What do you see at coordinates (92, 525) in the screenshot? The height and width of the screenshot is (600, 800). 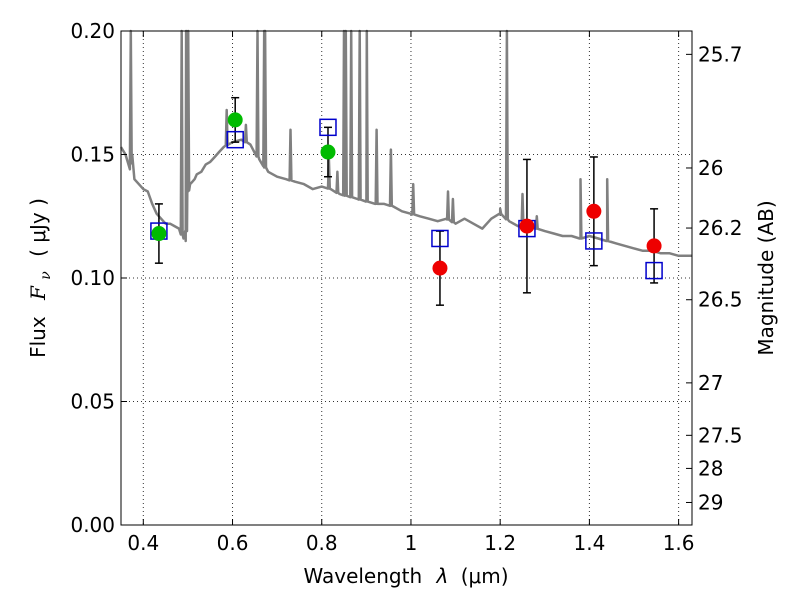 I see `y-tick-label: 0.00` at bounding box center [92, 525].